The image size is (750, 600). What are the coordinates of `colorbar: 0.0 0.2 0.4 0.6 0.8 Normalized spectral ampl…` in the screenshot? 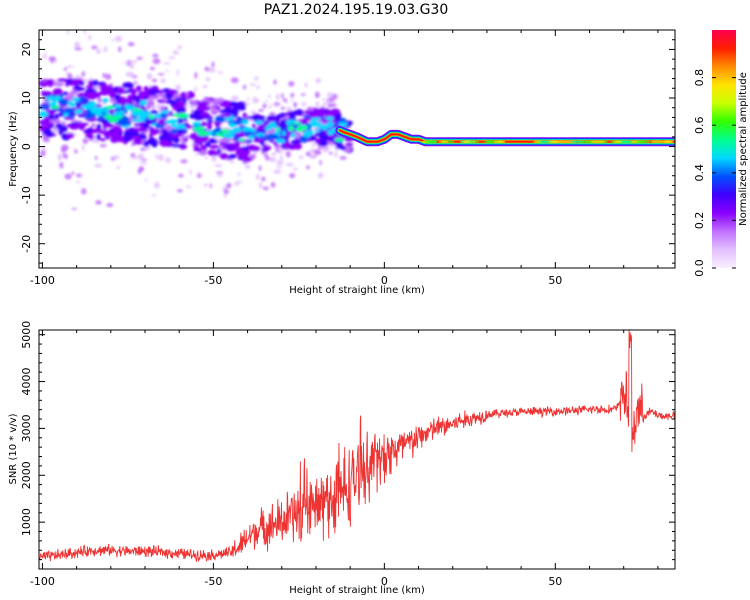 It's located at (721, 153).